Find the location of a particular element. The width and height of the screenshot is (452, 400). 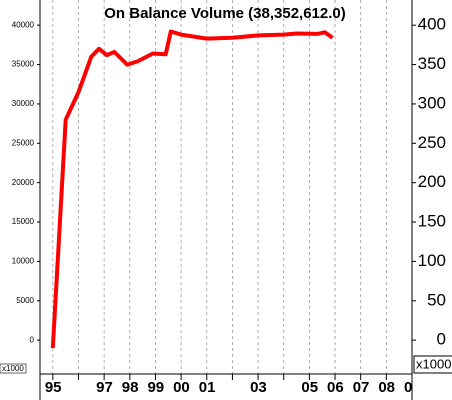

x-tick-label: 97 is located at coordinates (104, 387).